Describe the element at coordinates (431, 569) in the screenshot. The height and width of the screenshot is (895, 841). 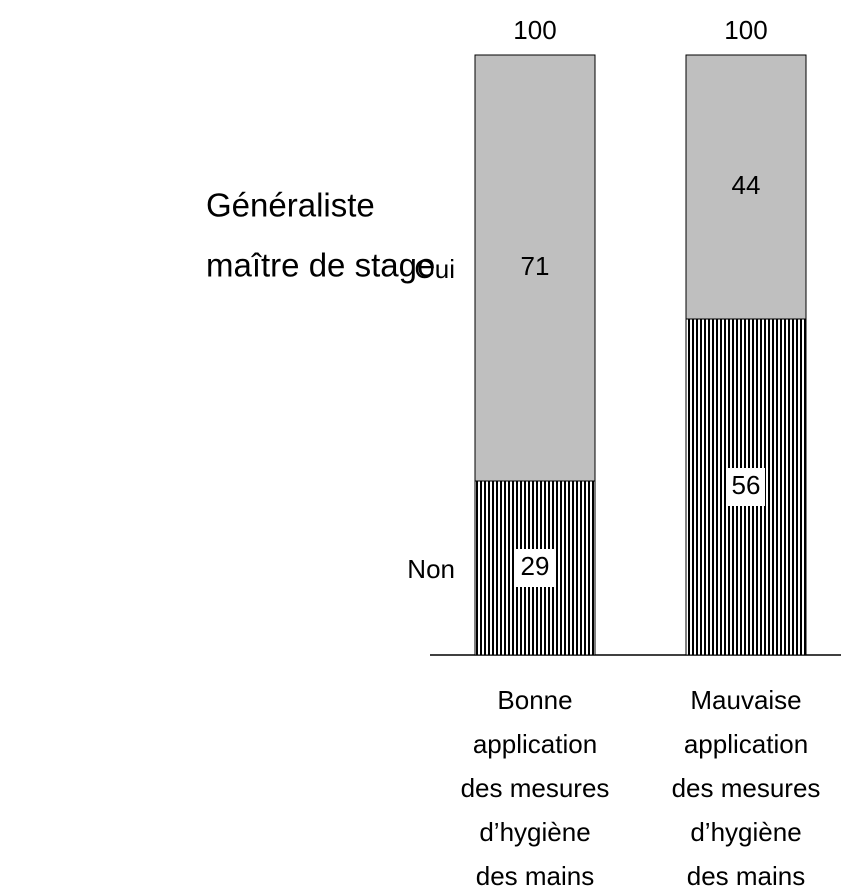
I see `series-label: Non` at that location.